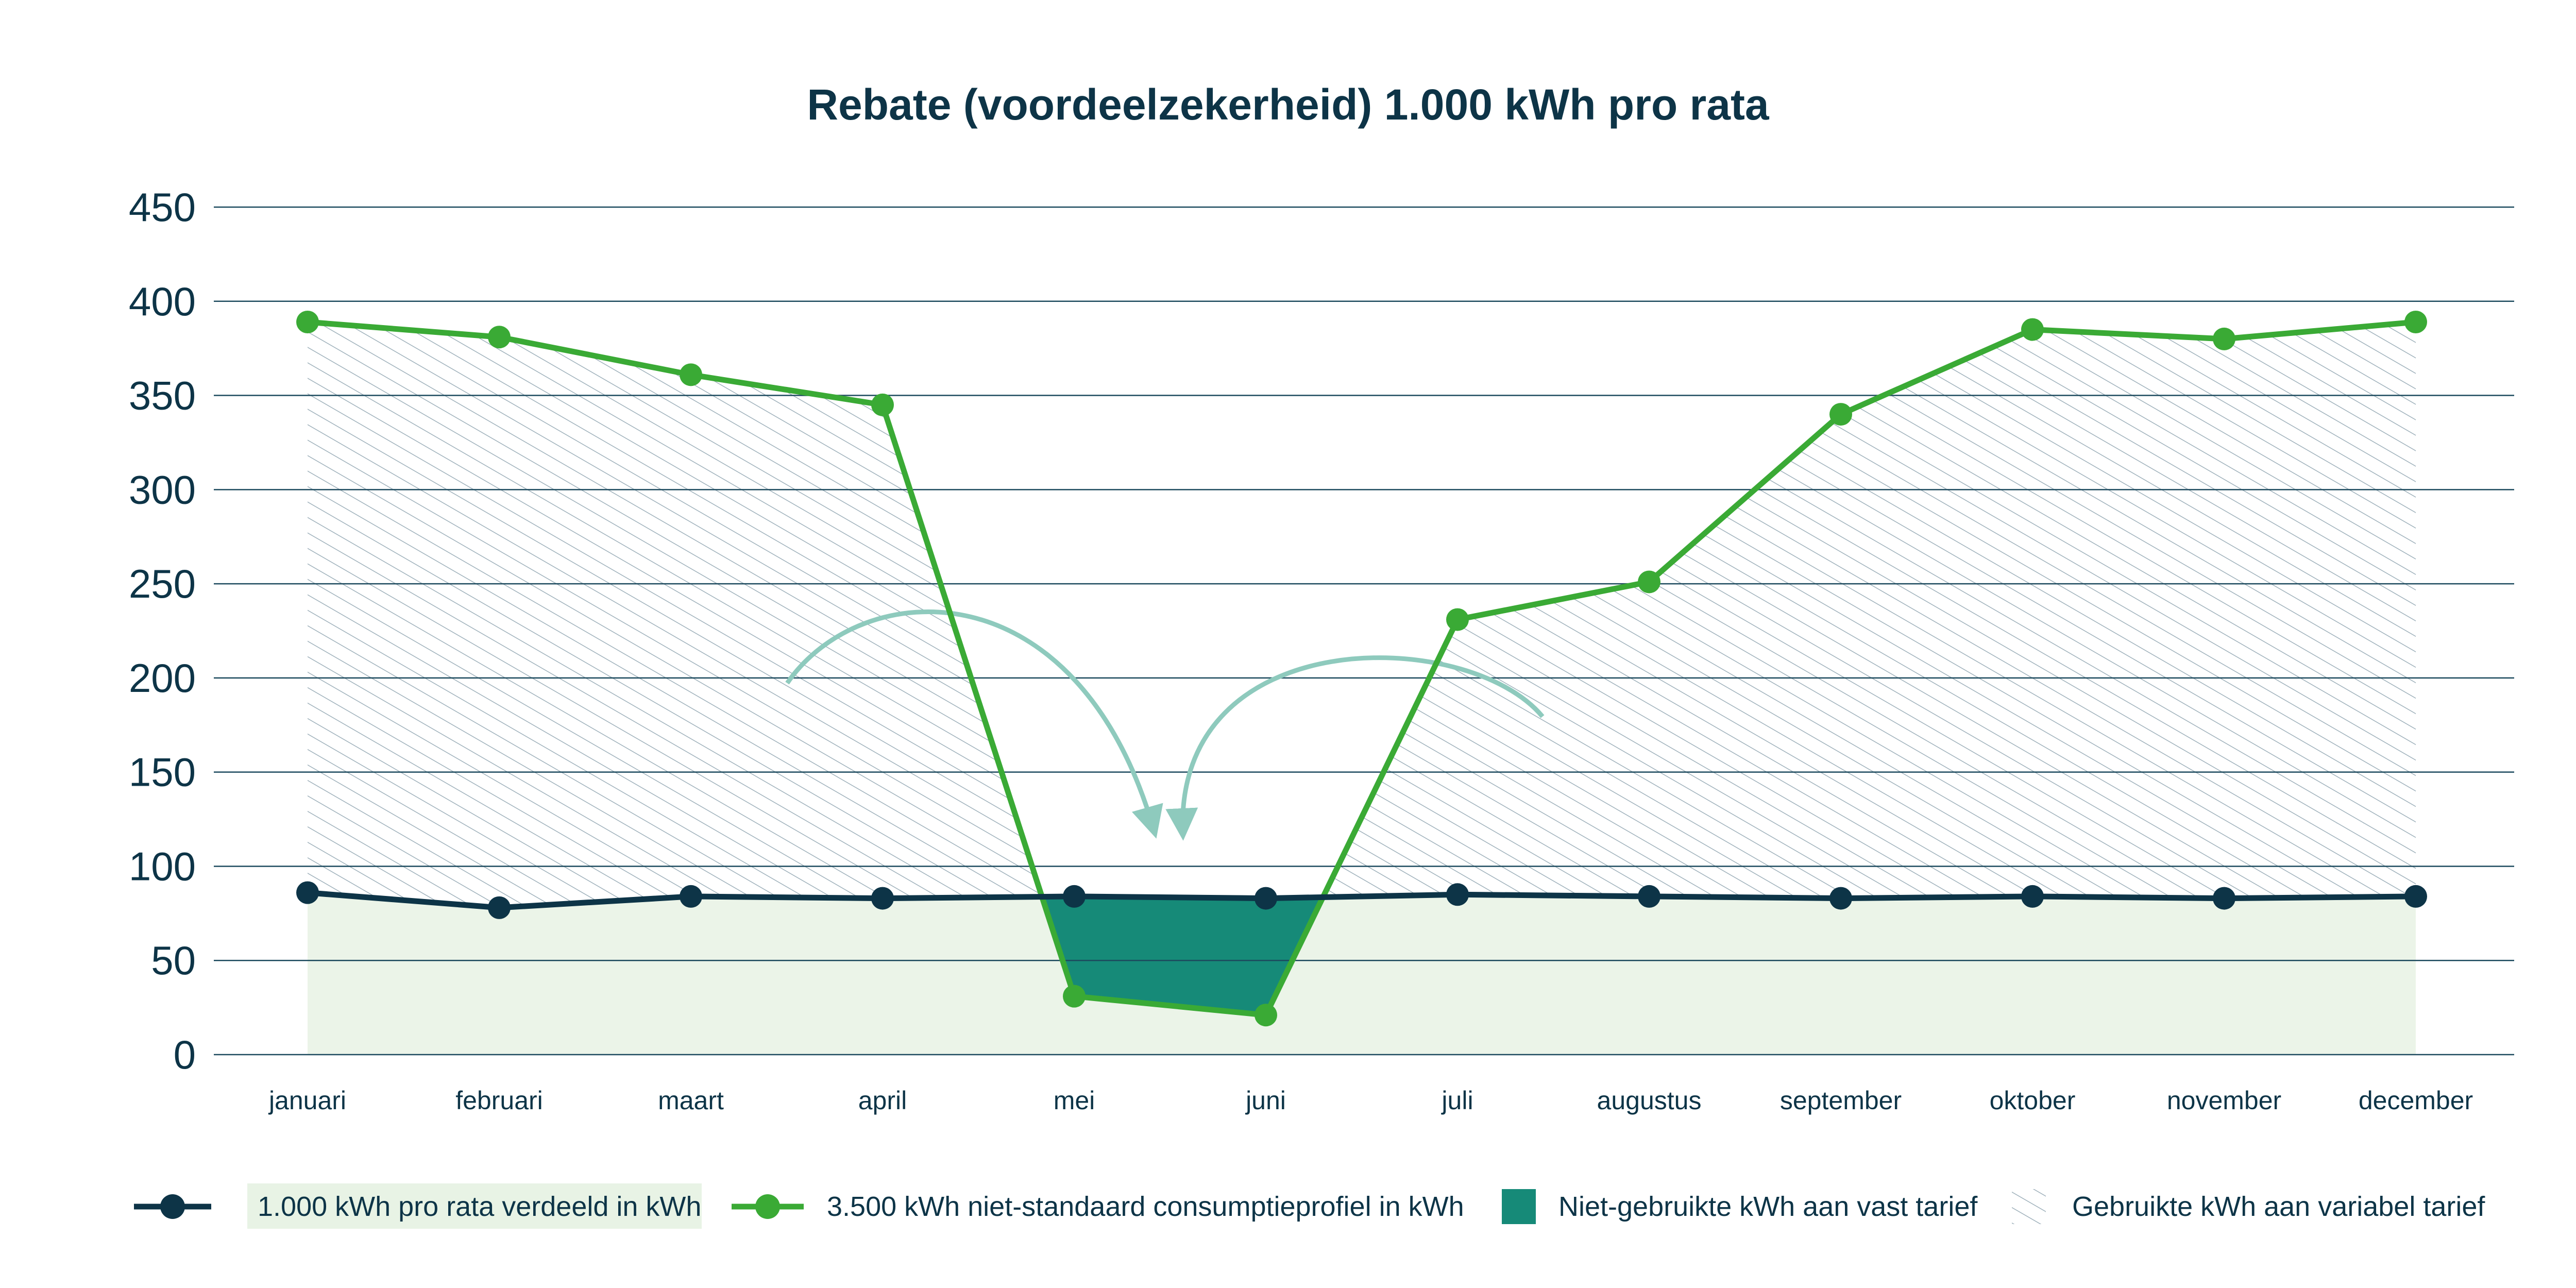 The height and width of the screenshot is (1288, 2576). Describe the element at coordinates (1074, 996) in the screenshot. I see `data-point-consumption-mei` at that location.